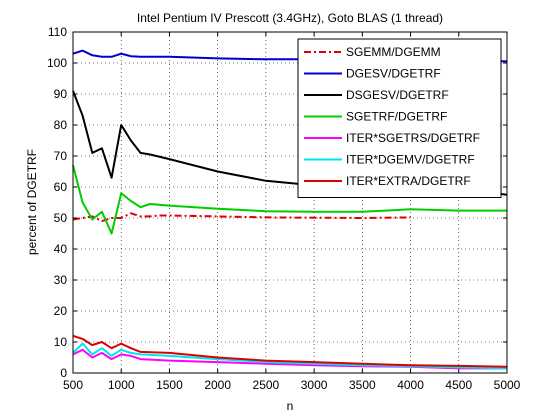 The width and height of the screenshot is (560, 420). What do you see at coordinates (410, 385) in the screenshot?
I see `x-tick-label: 4000` at bounding box center [410, 385].